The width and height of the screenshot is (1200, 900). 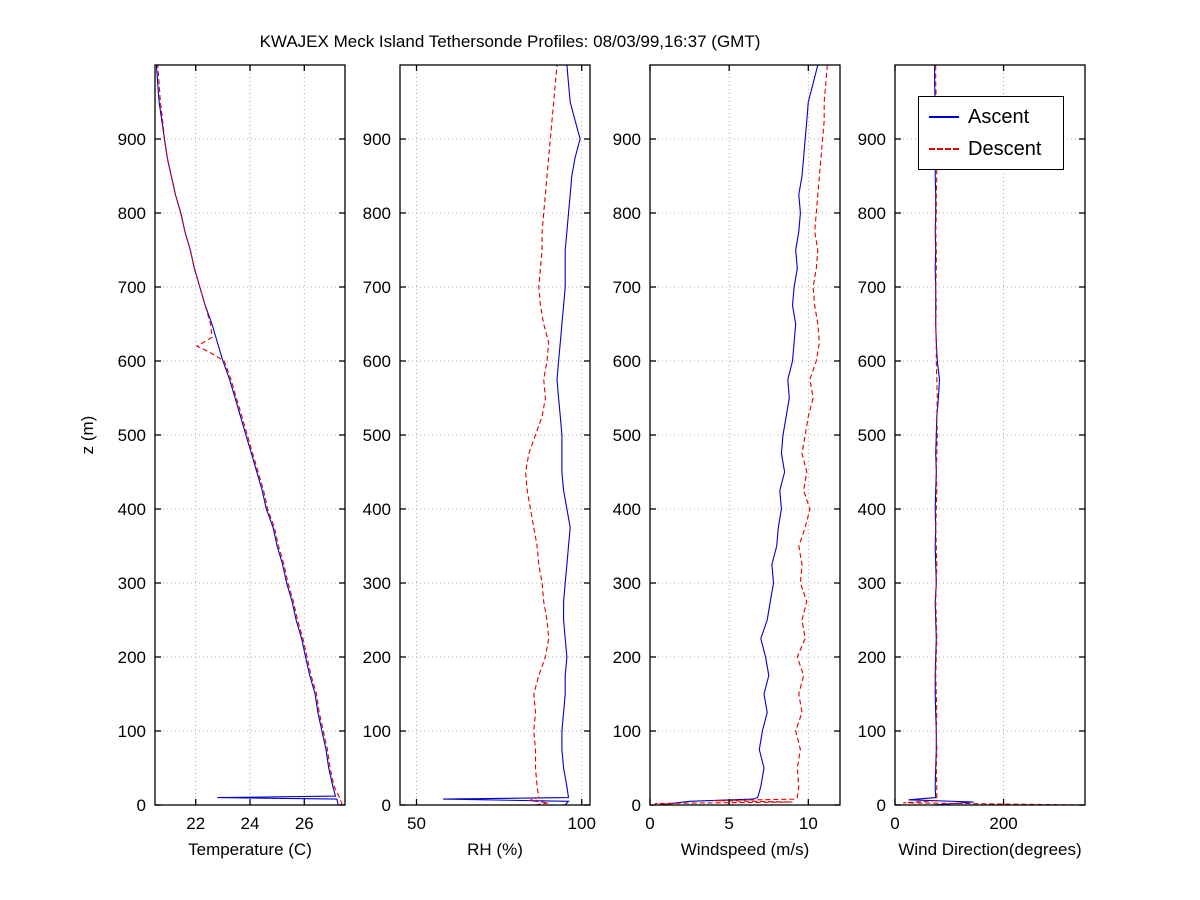 I want to click on svg-text: 50, so click(x=416, y=823).